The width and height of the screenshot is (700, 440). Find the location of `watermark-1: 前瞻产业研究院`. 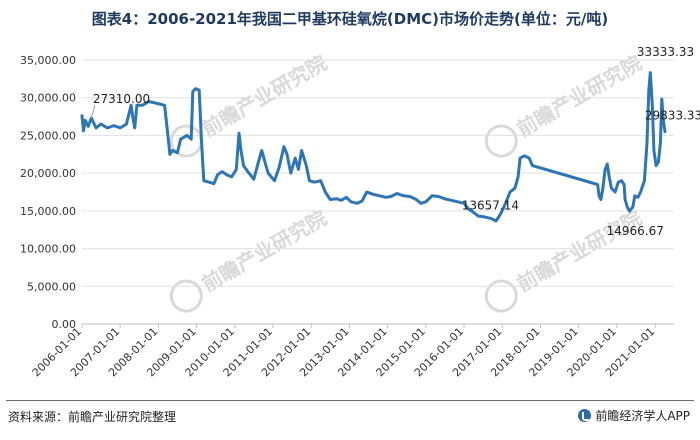

watermark-1: 前瞻产业研究院 is located at coordinates (565, 104).